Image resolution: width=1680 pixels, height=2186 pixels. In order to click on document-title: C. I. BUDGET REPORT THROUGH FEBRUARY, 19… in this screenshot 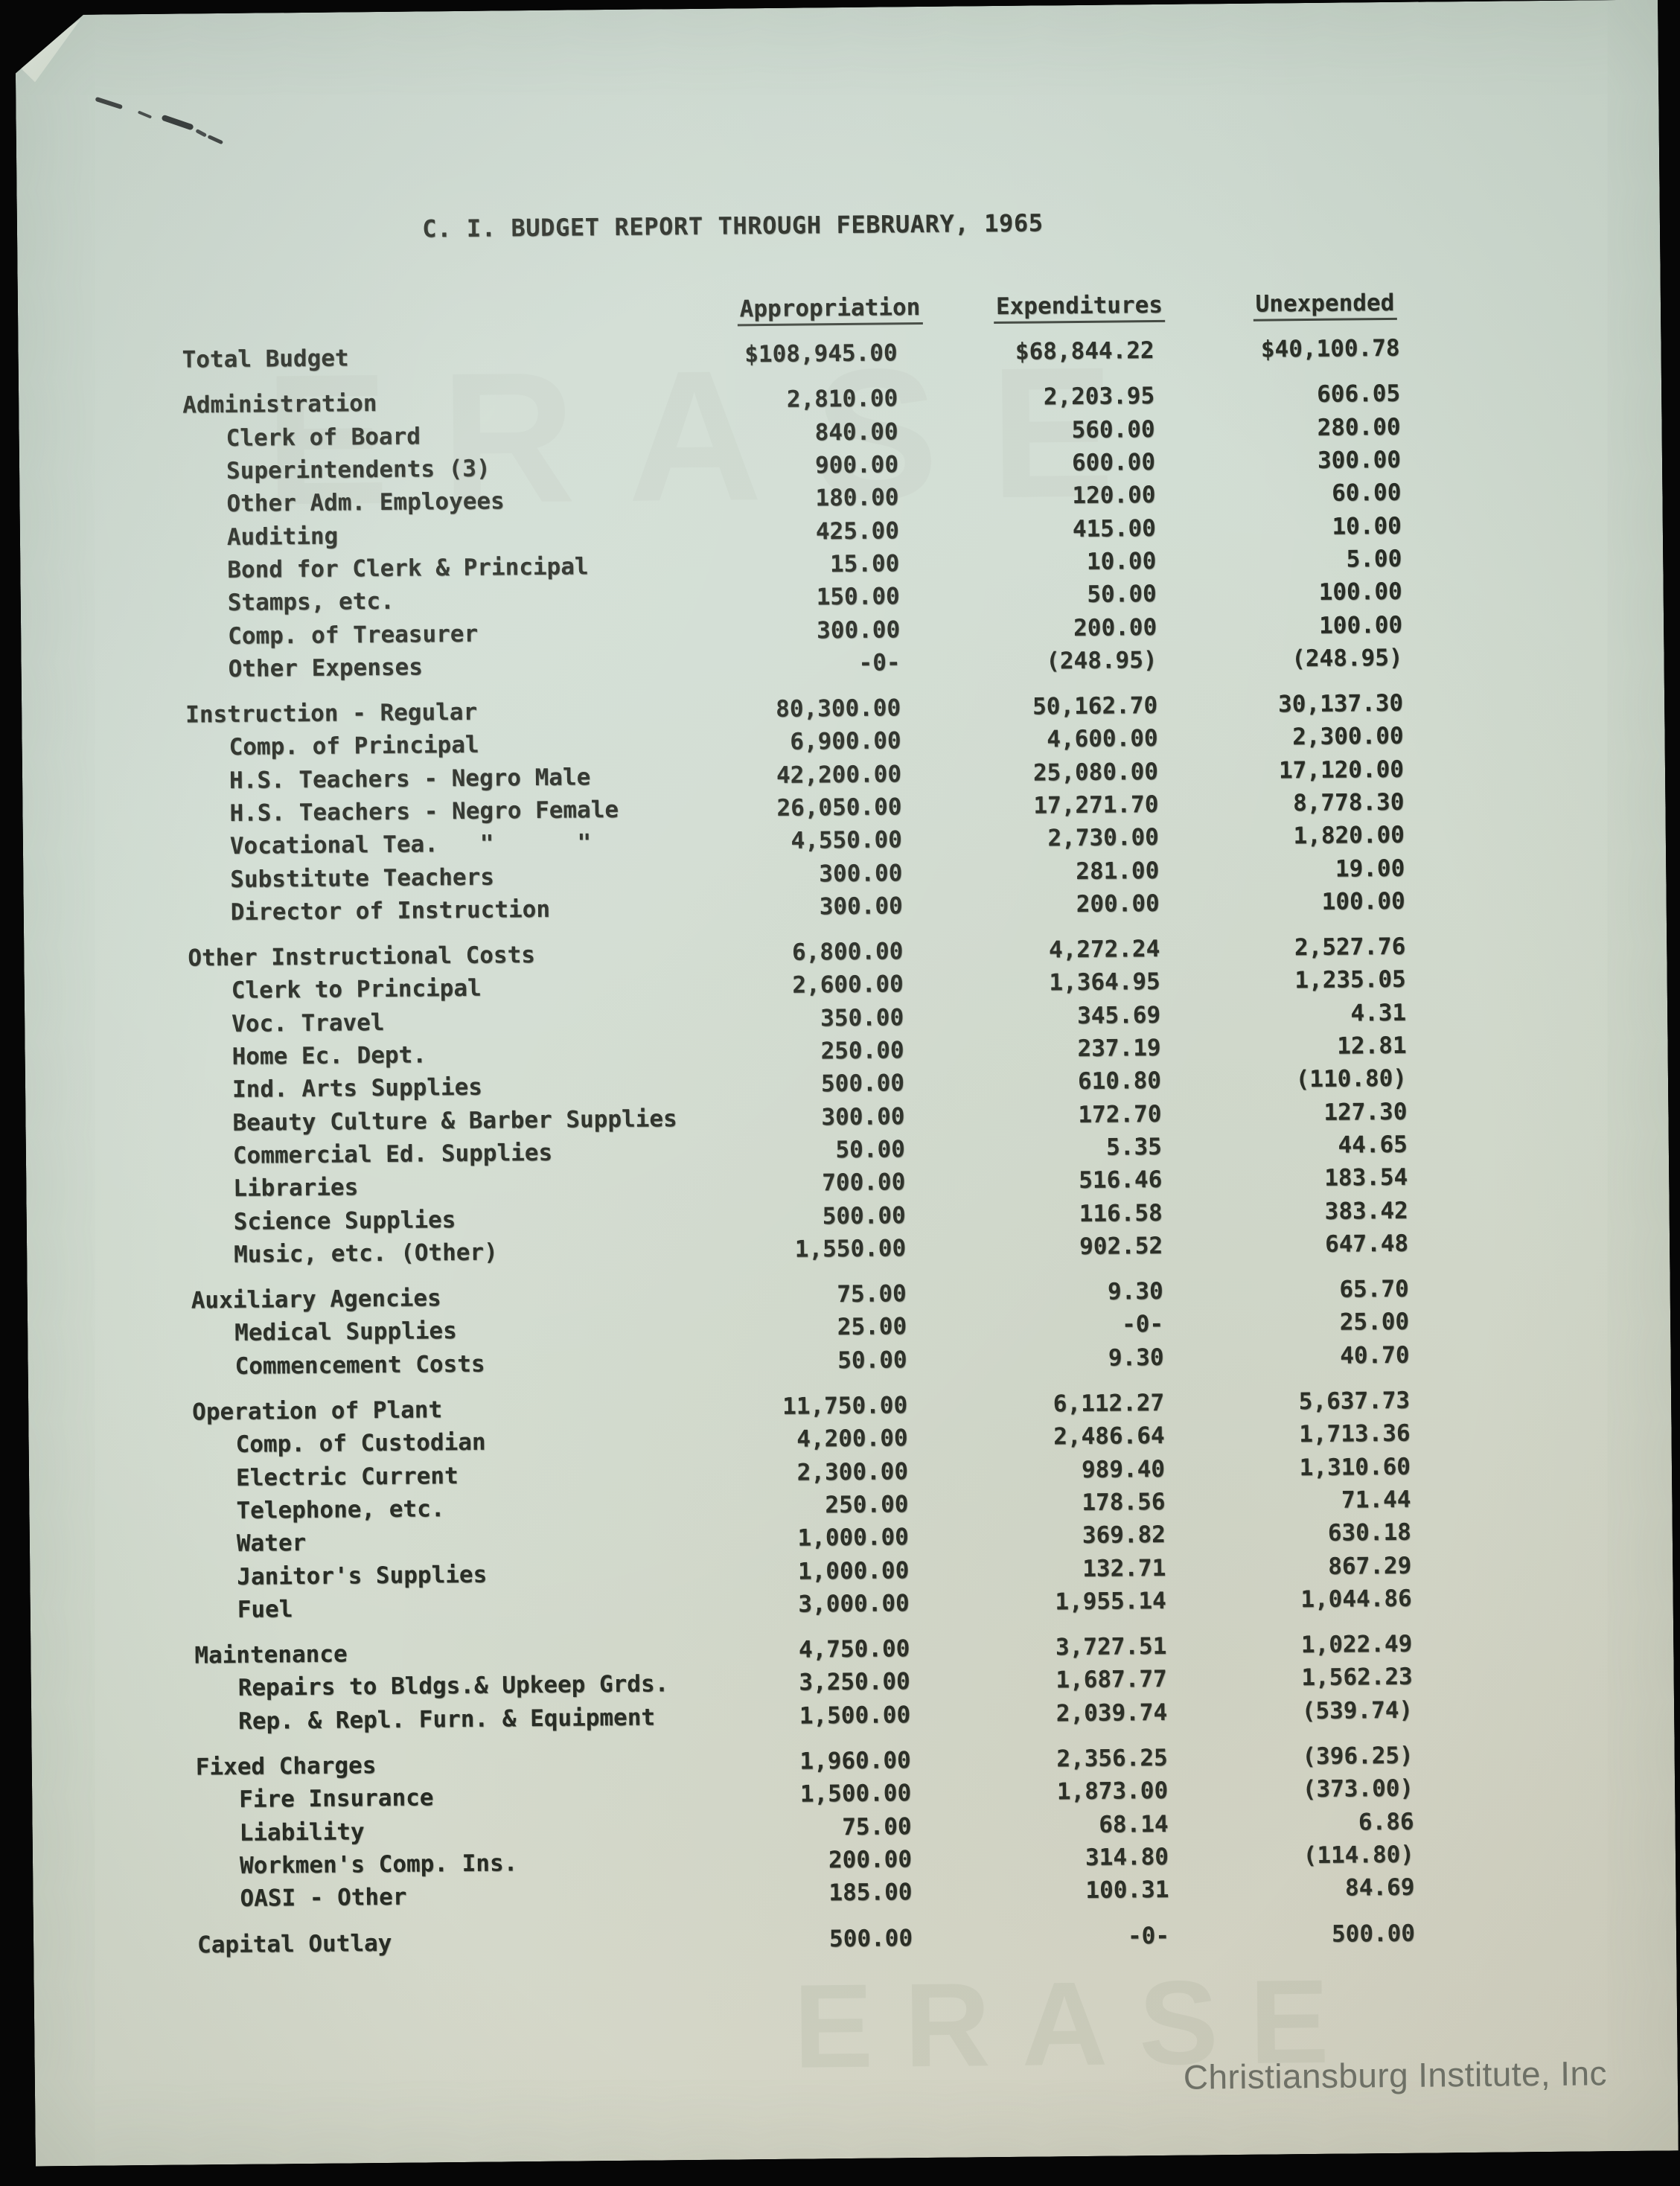, I will do `click(733, 225)`.